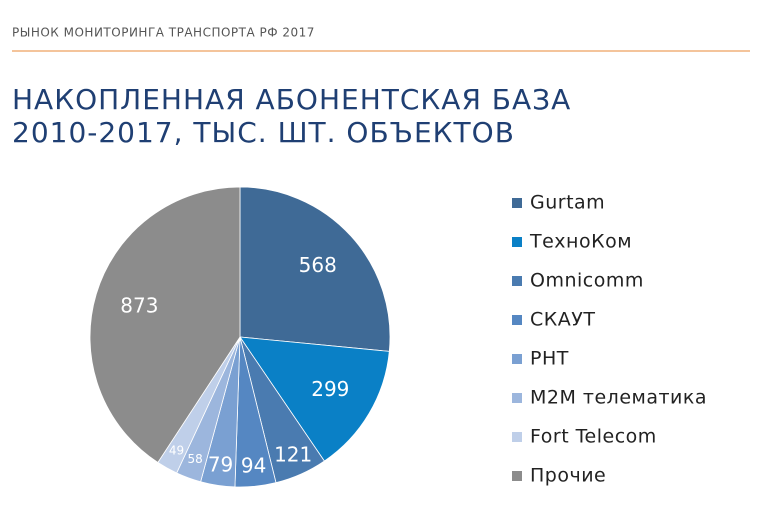 This screenshot has width=758, height=506. What do you see at coordinates (253, 465) in the screenshot?
I see `data-label: 94` at bounding box center [253, 465].